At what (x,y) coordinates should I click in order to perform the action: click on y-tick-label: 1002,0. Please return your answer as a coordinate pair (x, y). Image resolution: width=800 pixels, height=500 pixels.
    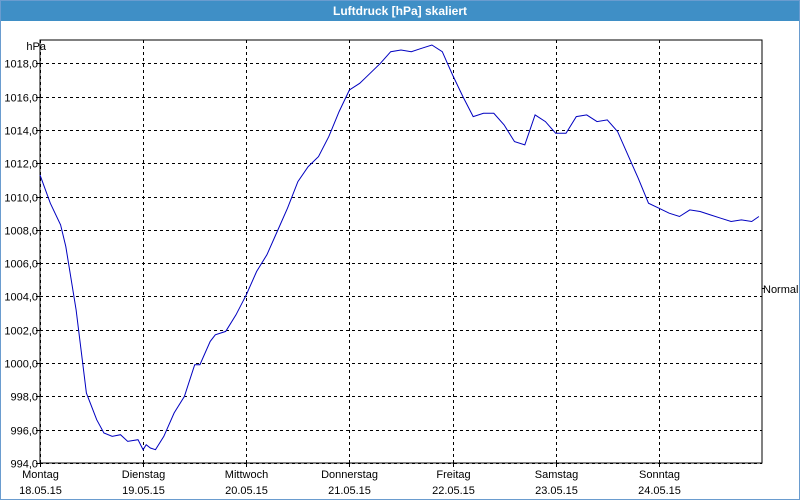
    Looking at the image, I should click on (21, 332).